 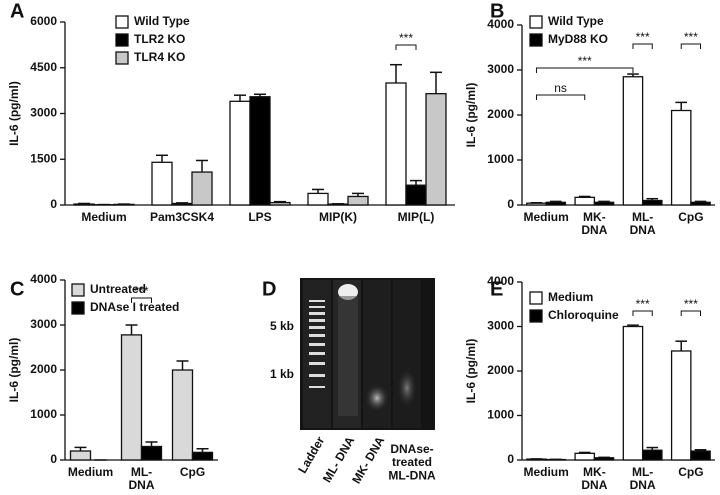 I want to click on legend-label: DNAse I treated, so click(x=134, y=307).